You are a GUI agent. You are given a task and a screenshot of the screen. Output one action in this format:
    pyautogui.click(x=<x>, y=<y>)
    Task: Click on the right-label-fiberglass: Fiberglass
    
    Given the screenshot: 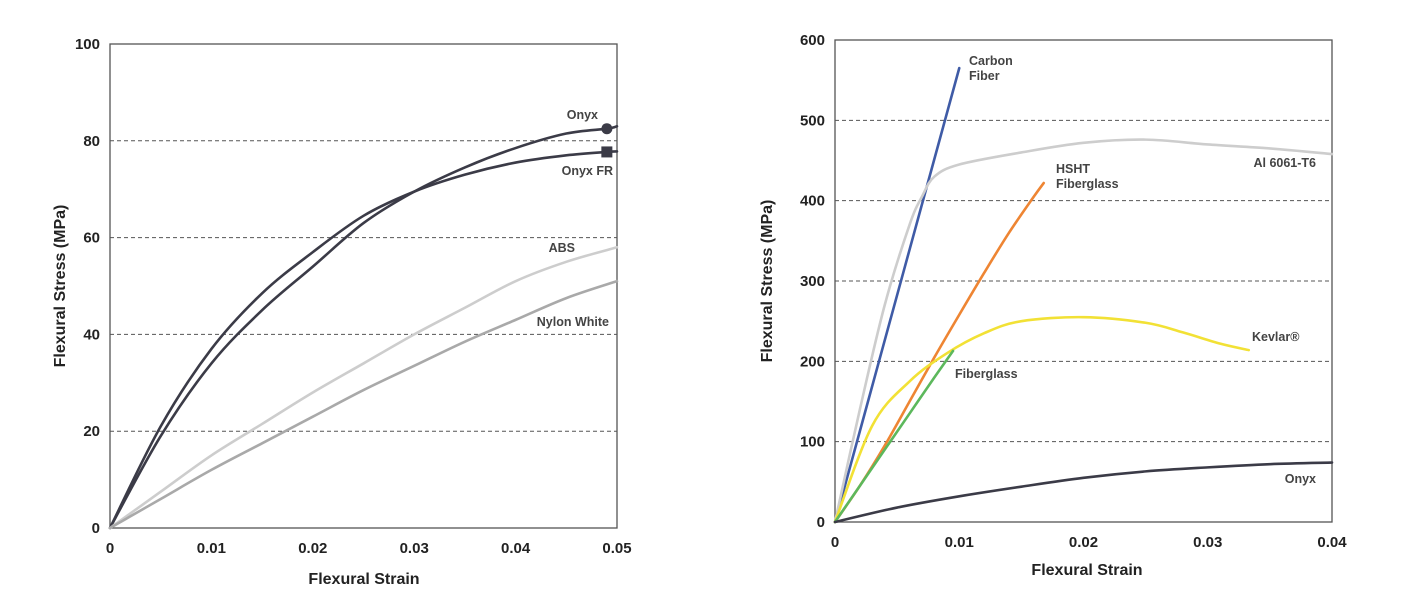 What is the action you would take?
    pyautogui.click(x=986, y=374)
    